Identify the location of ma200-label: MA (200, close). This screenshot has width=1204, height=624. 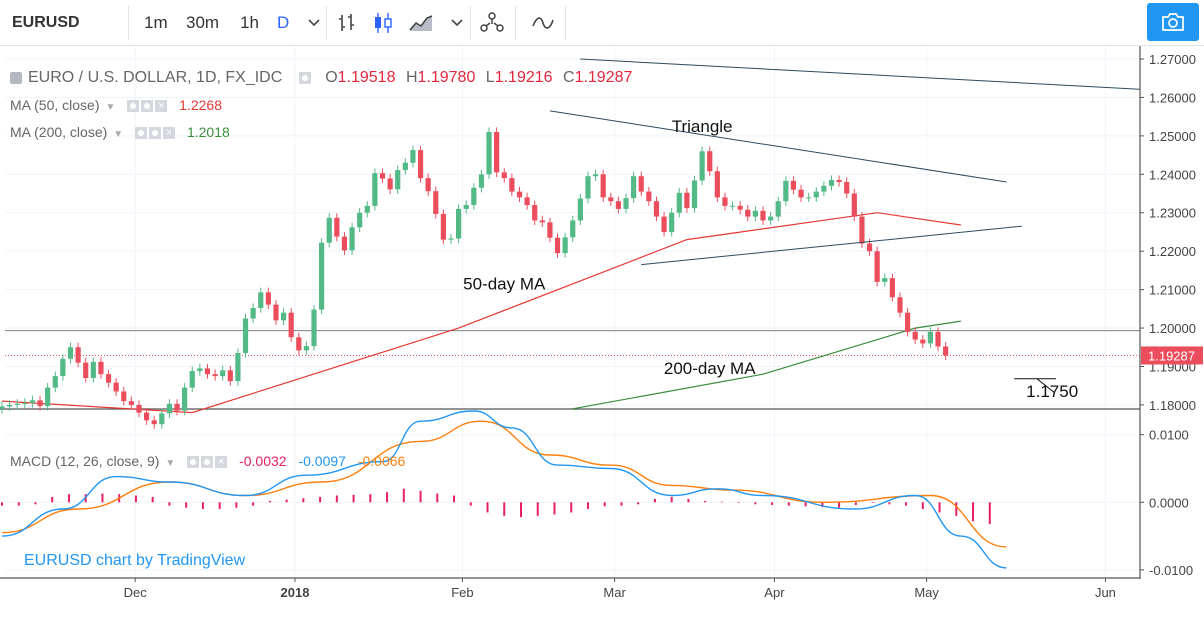
(59, 132).